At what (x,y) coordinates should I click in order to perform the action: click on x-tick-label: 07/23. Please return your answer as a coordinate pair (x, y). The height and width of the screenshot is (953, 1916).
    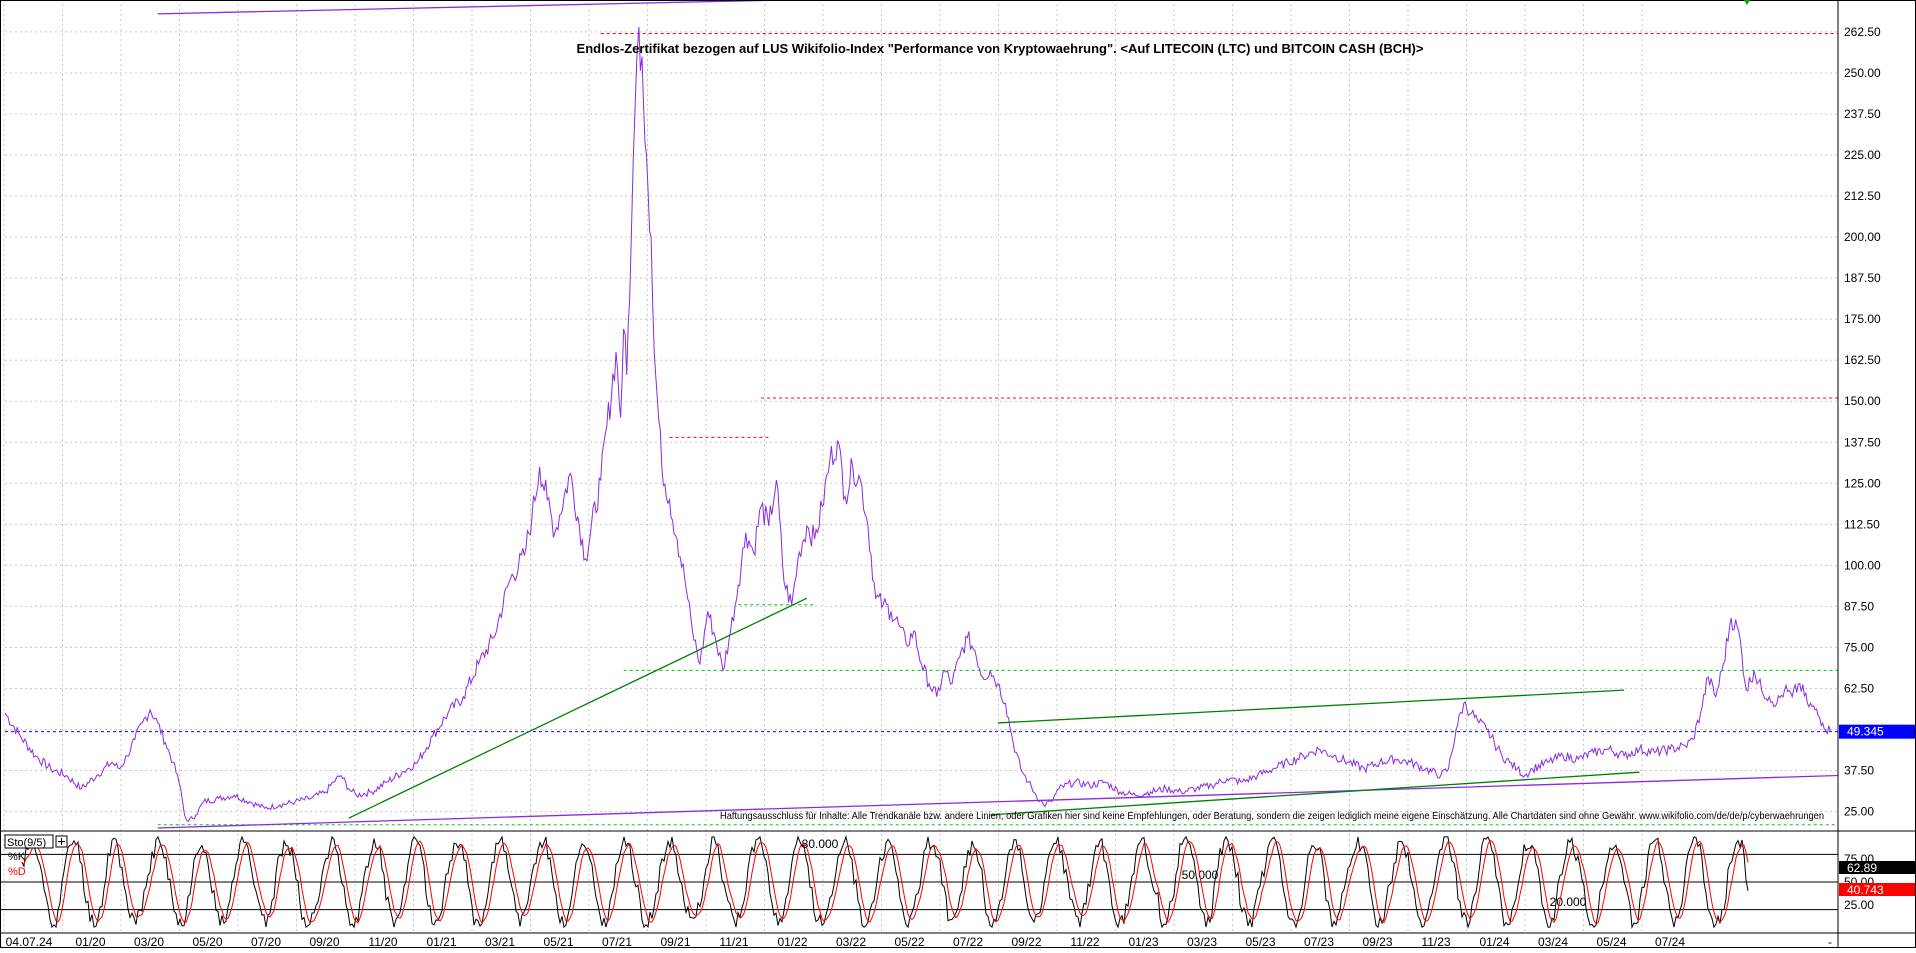
    Looking at the image, I should click on (1319, 941).